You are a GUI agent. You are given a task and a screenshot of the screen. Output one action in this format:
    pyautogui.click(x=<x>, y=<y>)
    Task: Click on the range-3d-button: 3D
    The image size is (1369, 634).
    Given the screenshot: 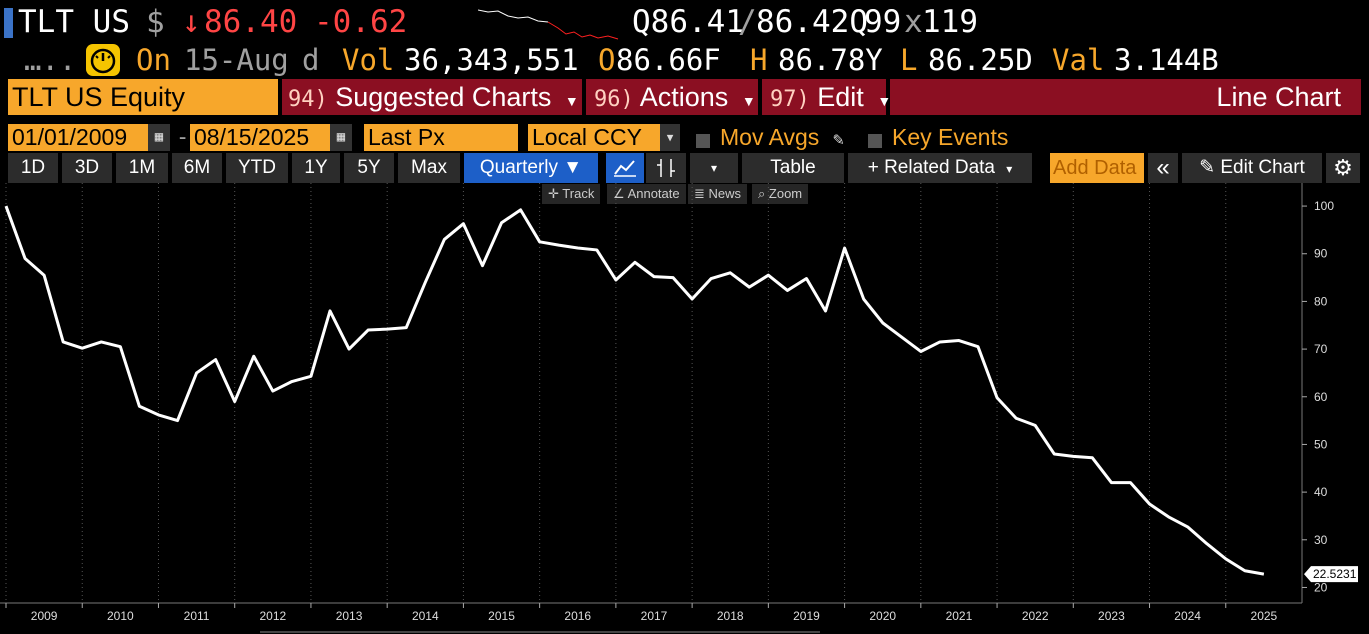 What is the action you would take?
    pyautogui.click(x=87, y=168)
    